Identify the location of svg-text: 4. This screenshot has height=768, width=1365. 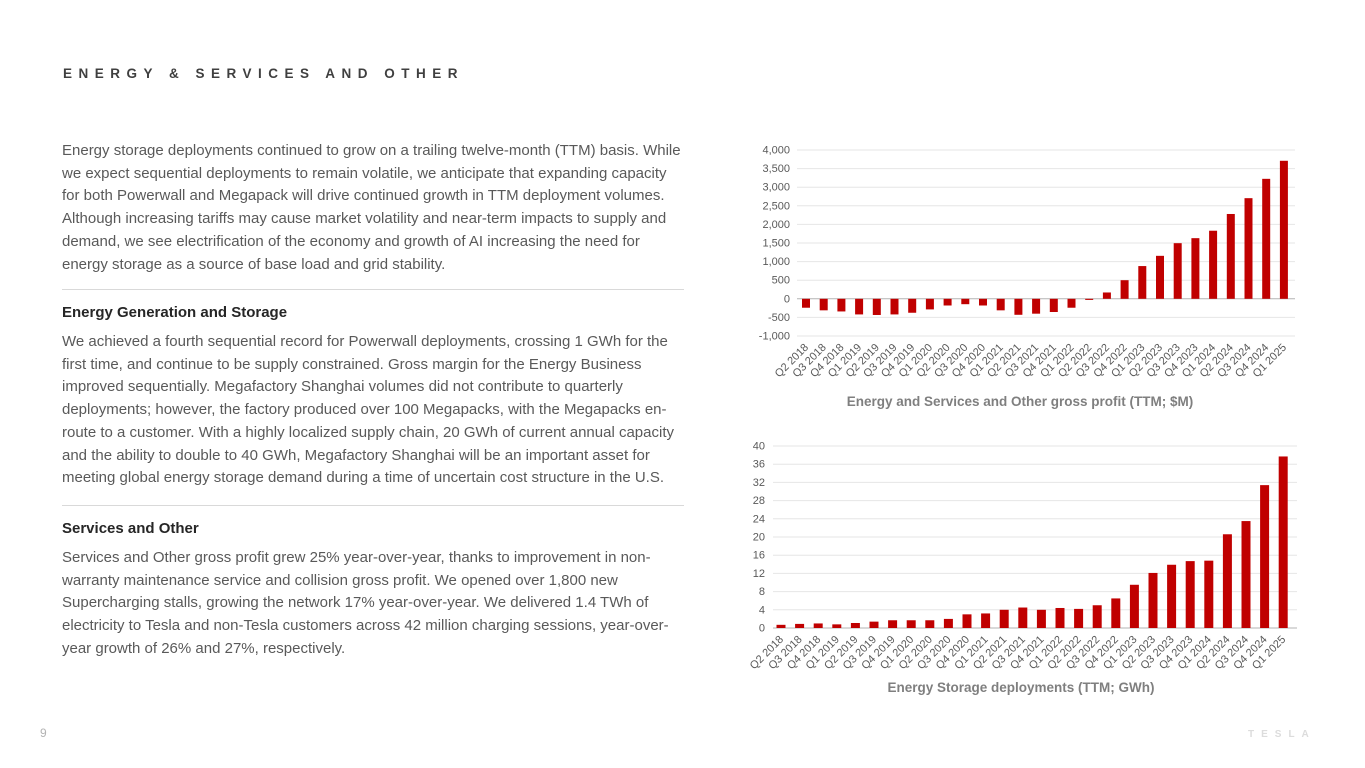
(762, 610).